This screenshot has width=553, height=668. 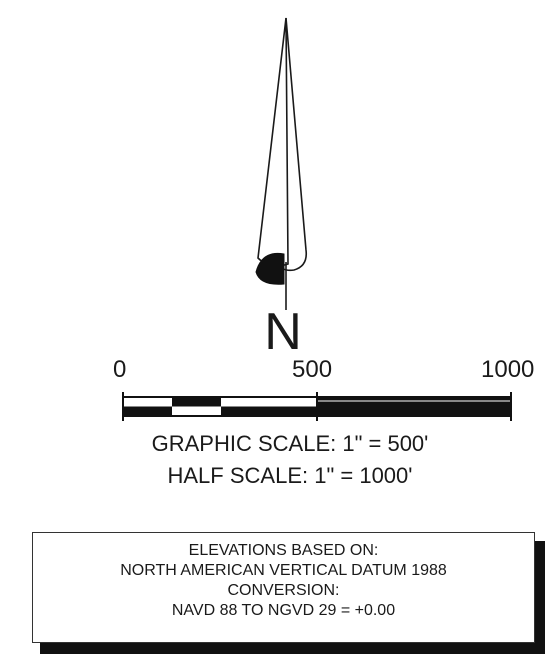 I want to click on graphic-scale-caption: GRAPHIC SCALE: 1" = 500', so click(x=290, y=443).